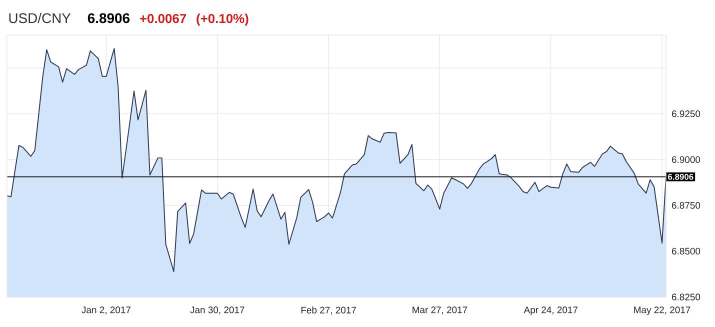  I want to click on y-tick-label: 6.8750, so click(686, 205).